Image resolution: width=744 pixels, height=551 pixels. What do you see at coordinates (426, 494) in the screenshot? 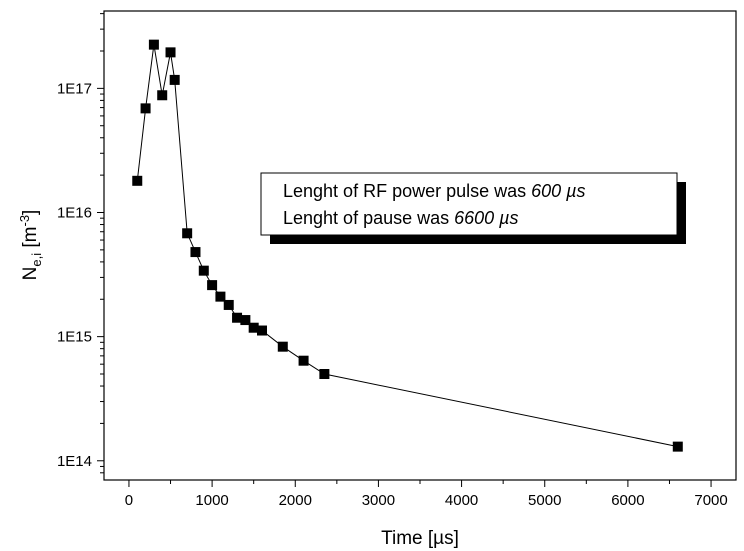
I see `x-axis: 0 1000 2000 3000 4000 5000 6000 7000` at bounding box center [426, 494].